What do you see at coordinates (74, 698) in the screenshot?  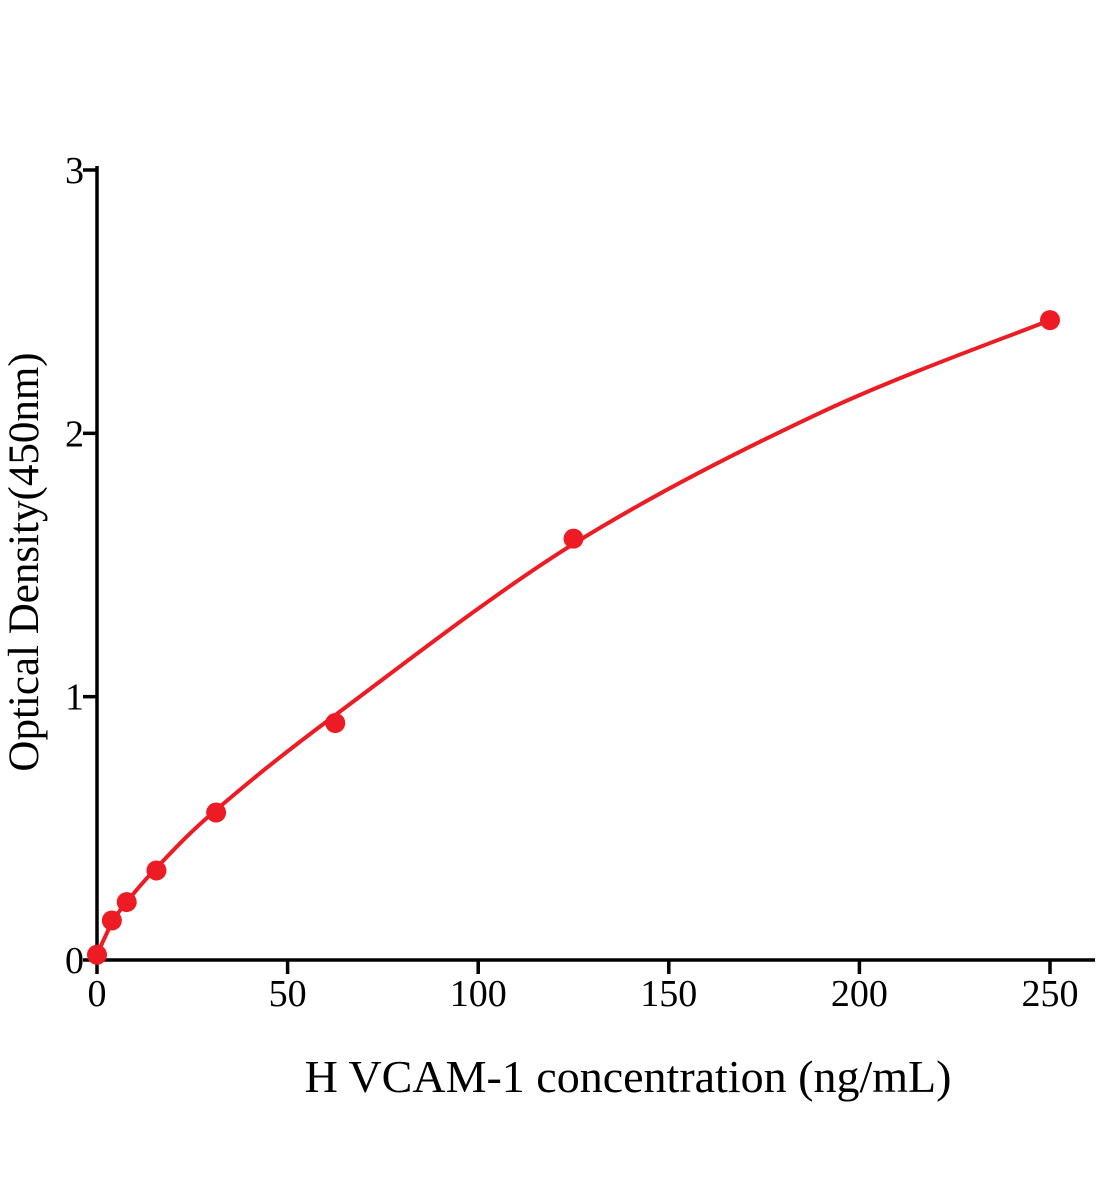 I see `y-tick-label: 1` at bounding box center [74, 698].